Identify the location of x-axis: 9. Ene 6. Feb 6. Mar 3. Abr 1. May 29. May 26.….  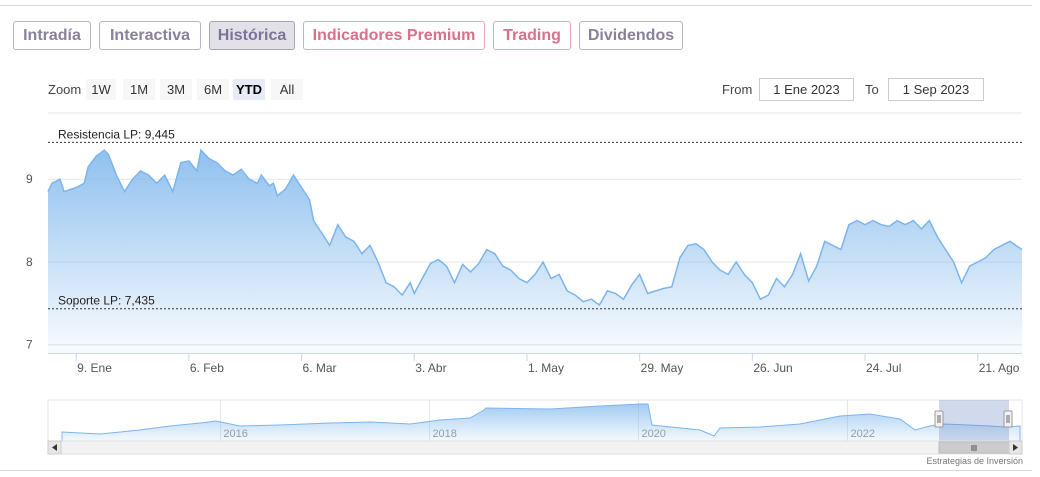
(535, 364).